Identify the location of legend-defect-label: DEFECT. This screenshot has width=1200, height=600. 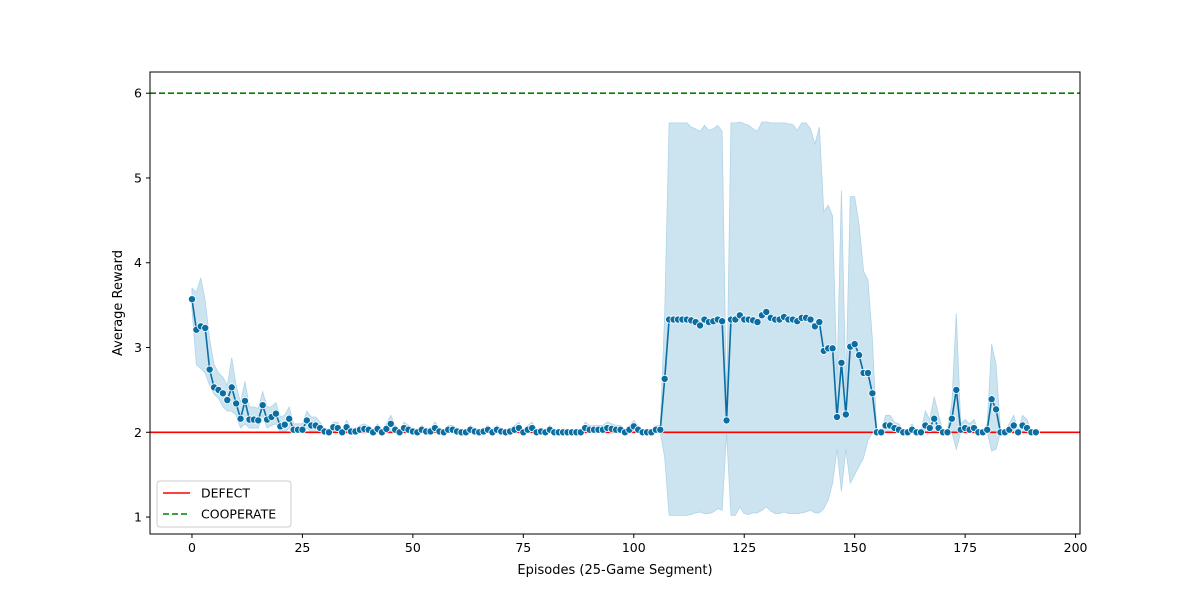
(225, 493).